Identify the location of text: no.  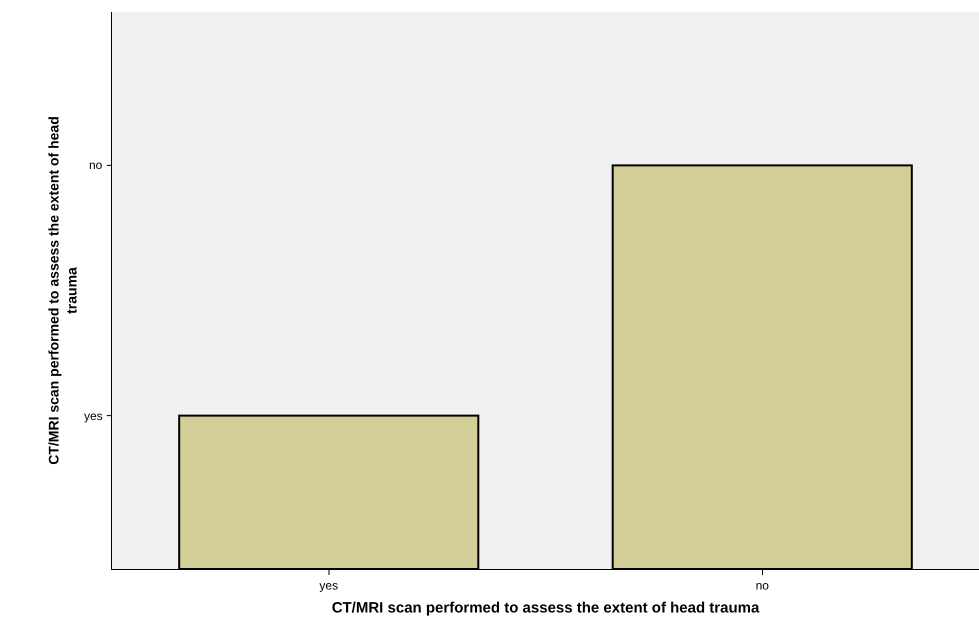
(96, 165).